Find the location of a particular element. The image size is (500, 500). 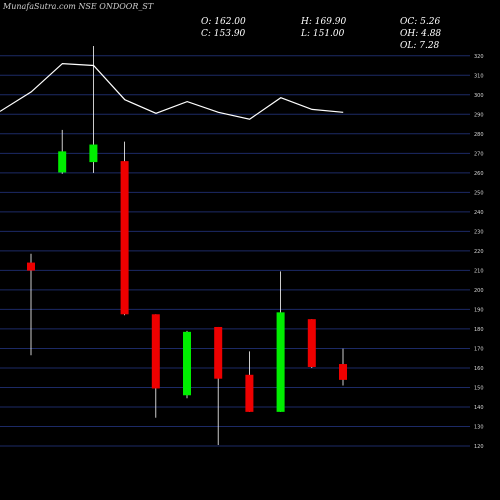

y-tick-label: 240 is located at coordinates (479, 213).